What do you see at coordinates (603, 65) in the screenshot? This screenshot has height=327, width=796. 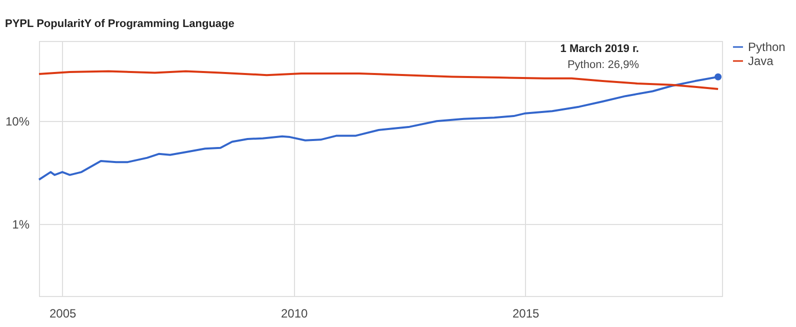 I see `annotation: Python: 26,9%` at bounding box center [603, 65].